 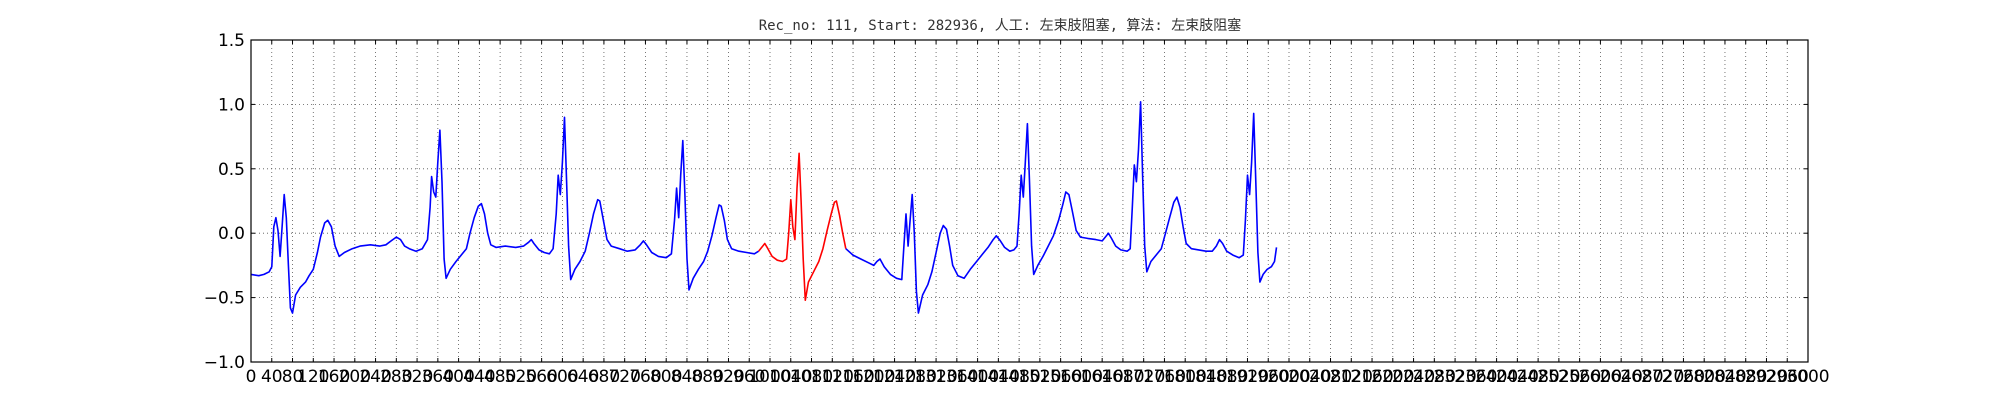 I want to click on x-tick-label: 1120, so click(x=832, y=377).